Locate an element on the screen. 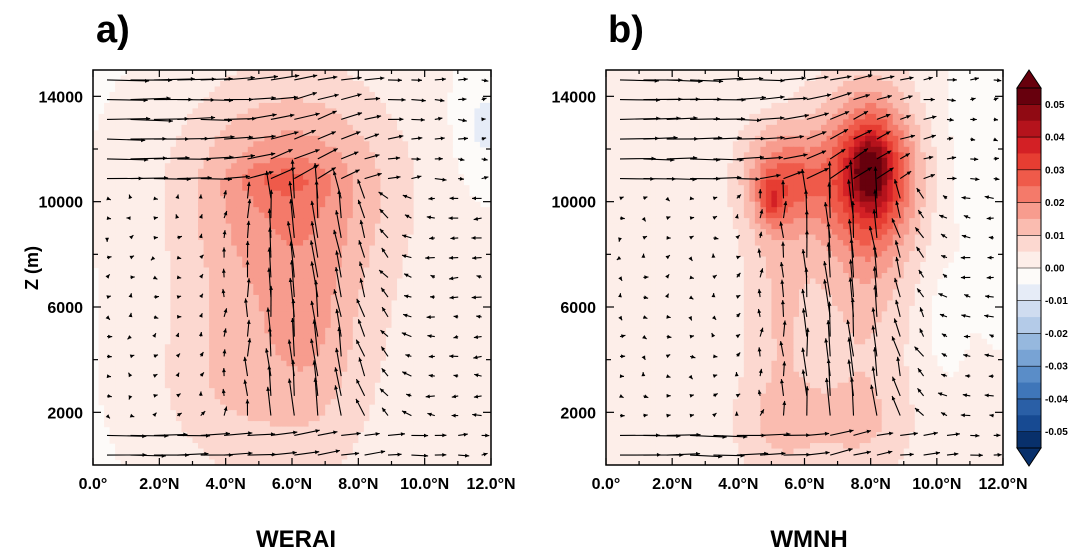  wind-vector is located at coordinates (193, 454).